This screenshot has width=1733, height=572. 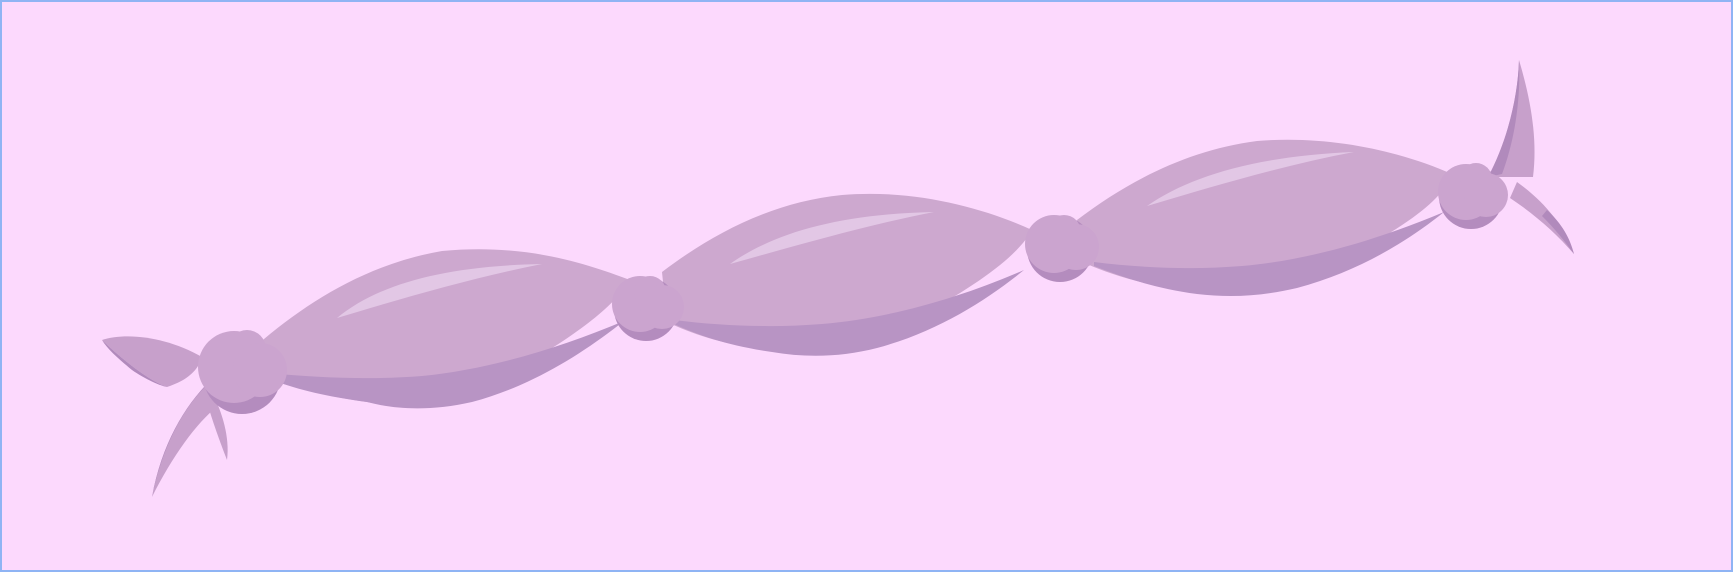 I want to click on right-ribbon, so click(x=1531, y=157).